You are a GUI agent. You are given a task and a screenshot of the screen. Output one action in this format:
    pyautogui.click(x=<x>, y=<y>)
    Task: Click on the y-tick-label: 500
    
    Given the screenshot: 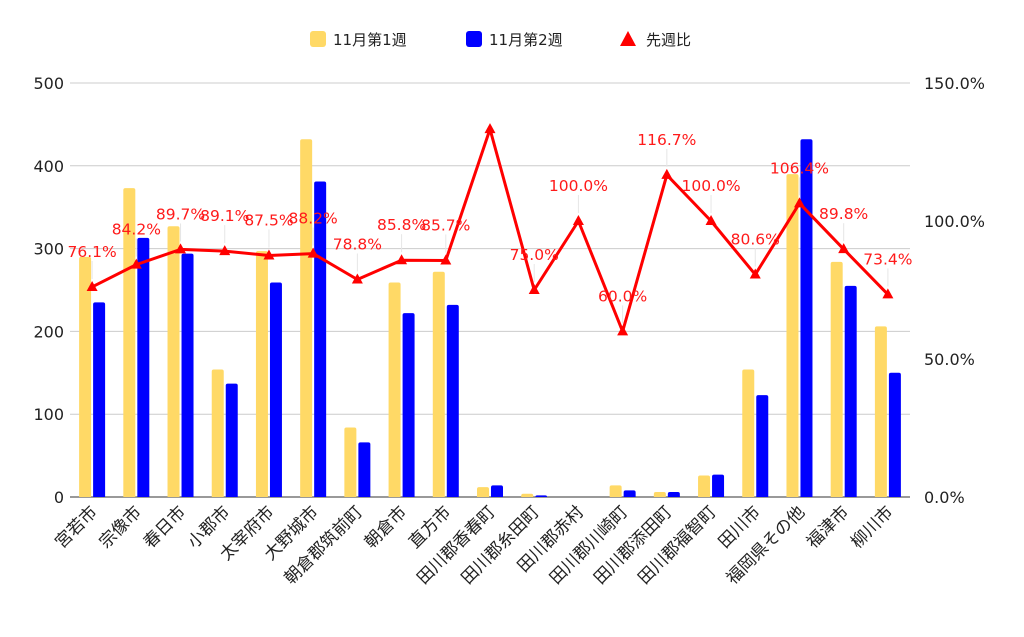 What is the action you would take?
    pyautogui.click(x=48, y=83)
    